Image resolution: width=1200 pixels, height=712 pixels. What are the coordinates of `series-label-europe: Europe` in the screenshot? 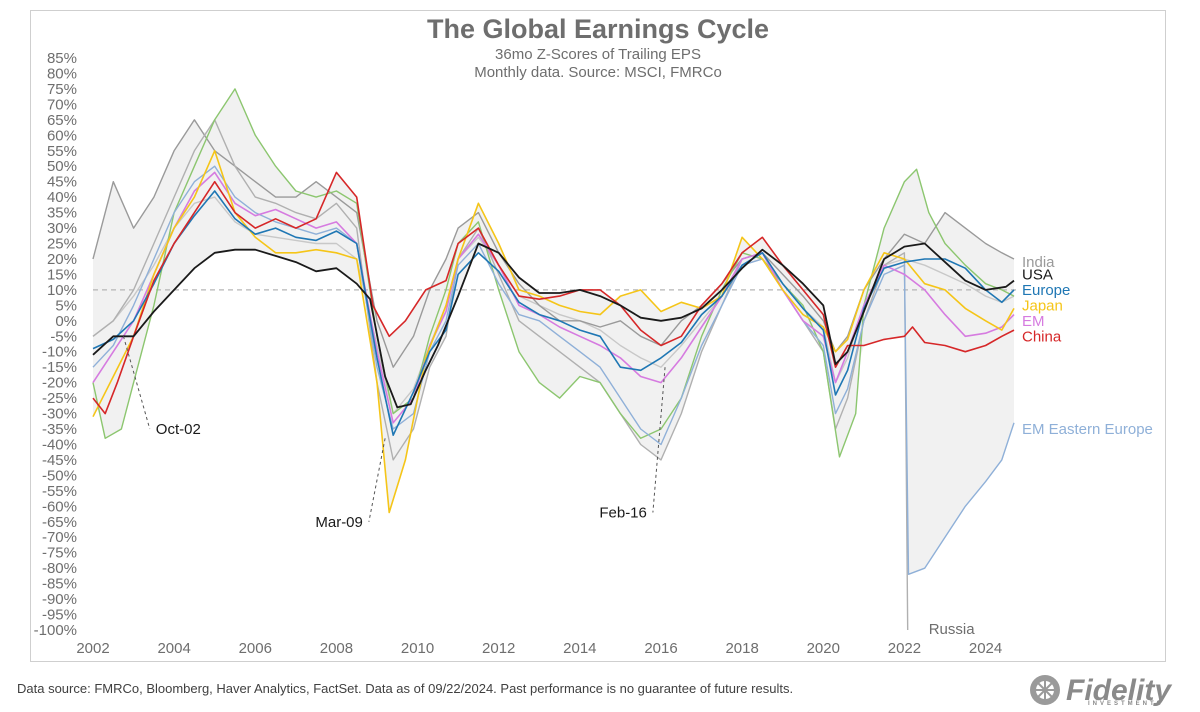 It's located at (1046, 290).